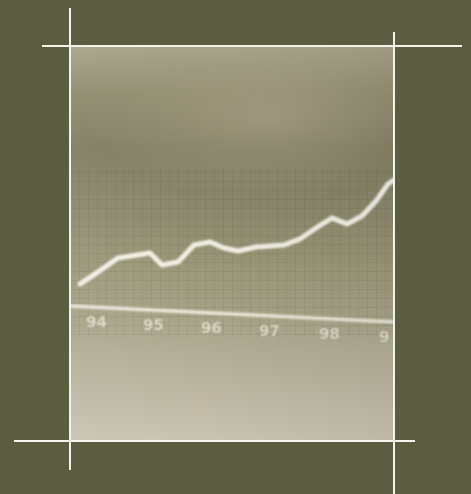  Describe the element at coordinates (232, 314) in the screenshot. I see `x-axis-line` at that location.